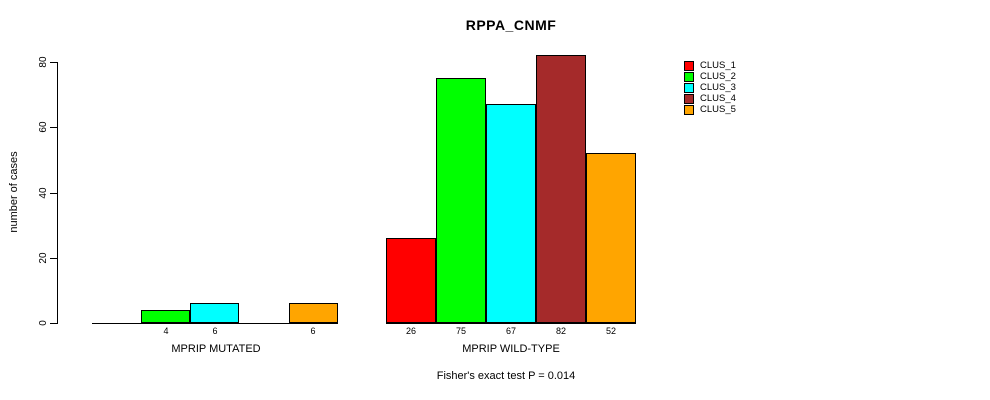 This screenshot has width=990, height=400. I want to click on y-axis-label: number of cases, so click(14, 192).